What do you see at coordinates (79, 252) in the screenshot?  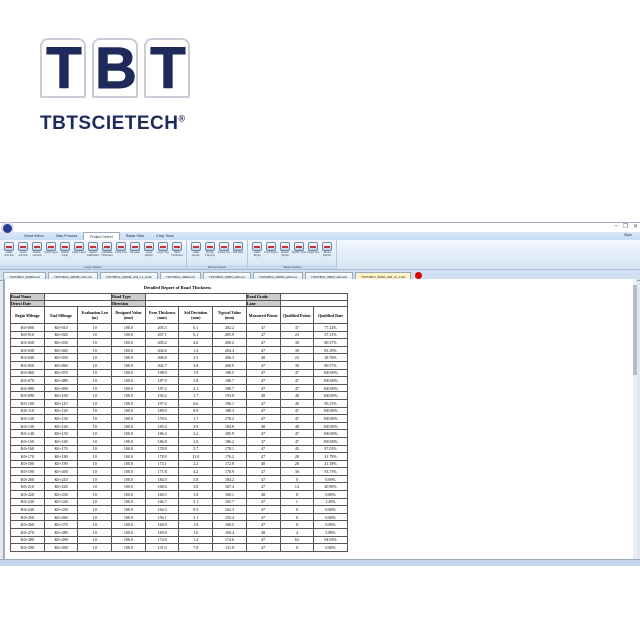 I see `label-layer-button: Label Layer` at bounding box center [79, 252].